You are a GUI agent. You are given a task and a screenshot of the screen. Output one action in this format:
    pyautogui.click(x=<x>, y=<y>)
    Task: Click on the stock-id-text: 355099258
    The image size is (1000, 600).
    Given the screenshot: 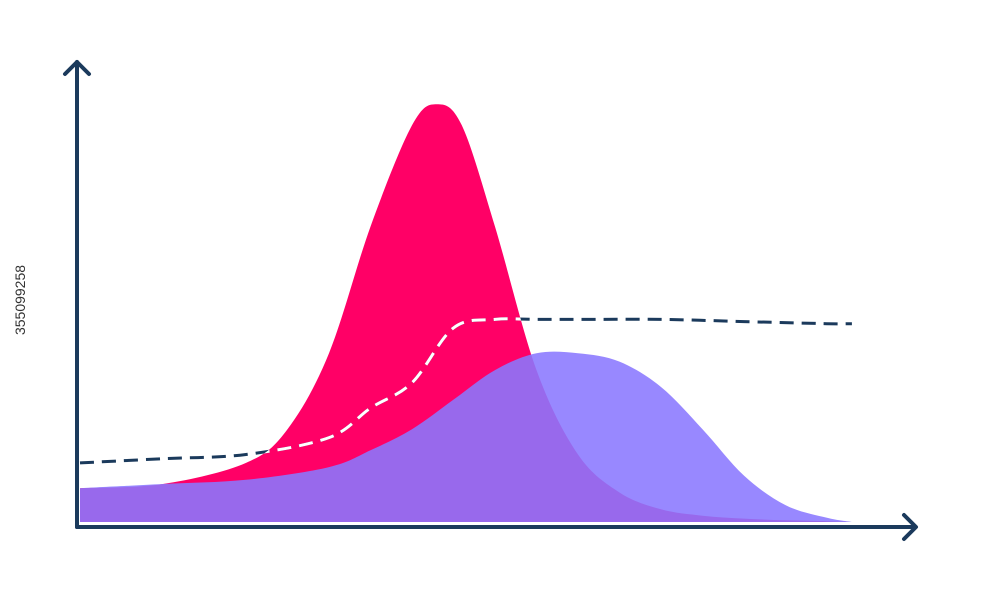 What is the action you would take?
    pyautogui.click(x=20, y=300)
    